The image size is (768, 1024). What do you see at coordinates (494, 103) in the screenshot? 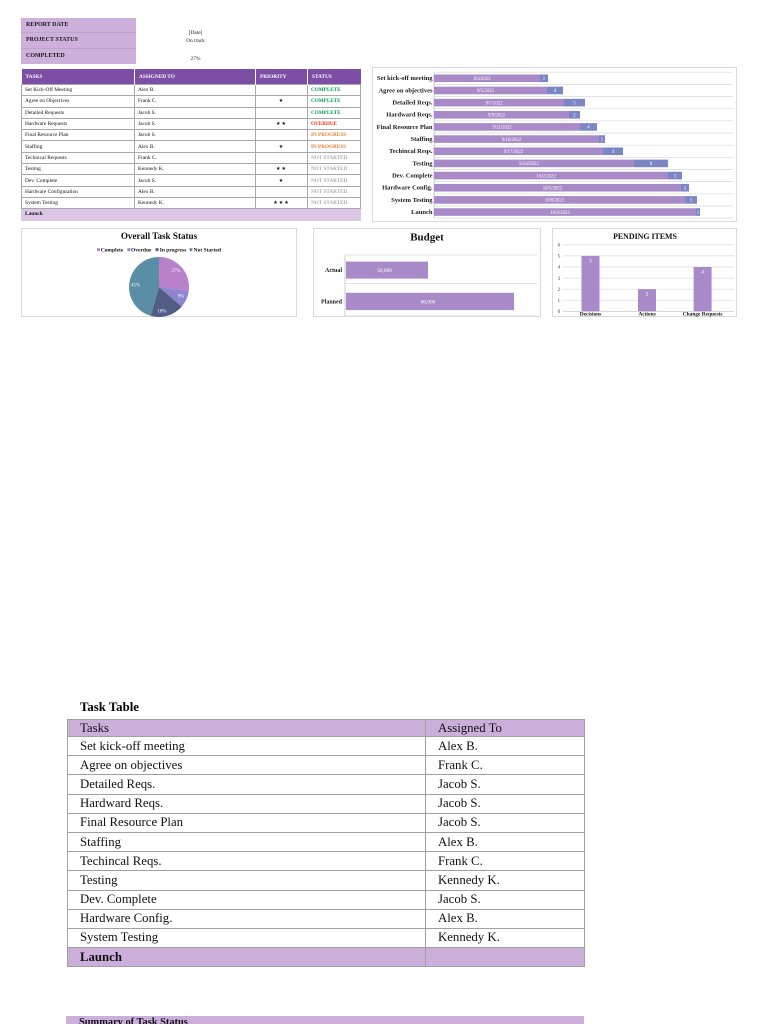
I see `svg-text: 9/7/2022` at bounding box center [494, 103].